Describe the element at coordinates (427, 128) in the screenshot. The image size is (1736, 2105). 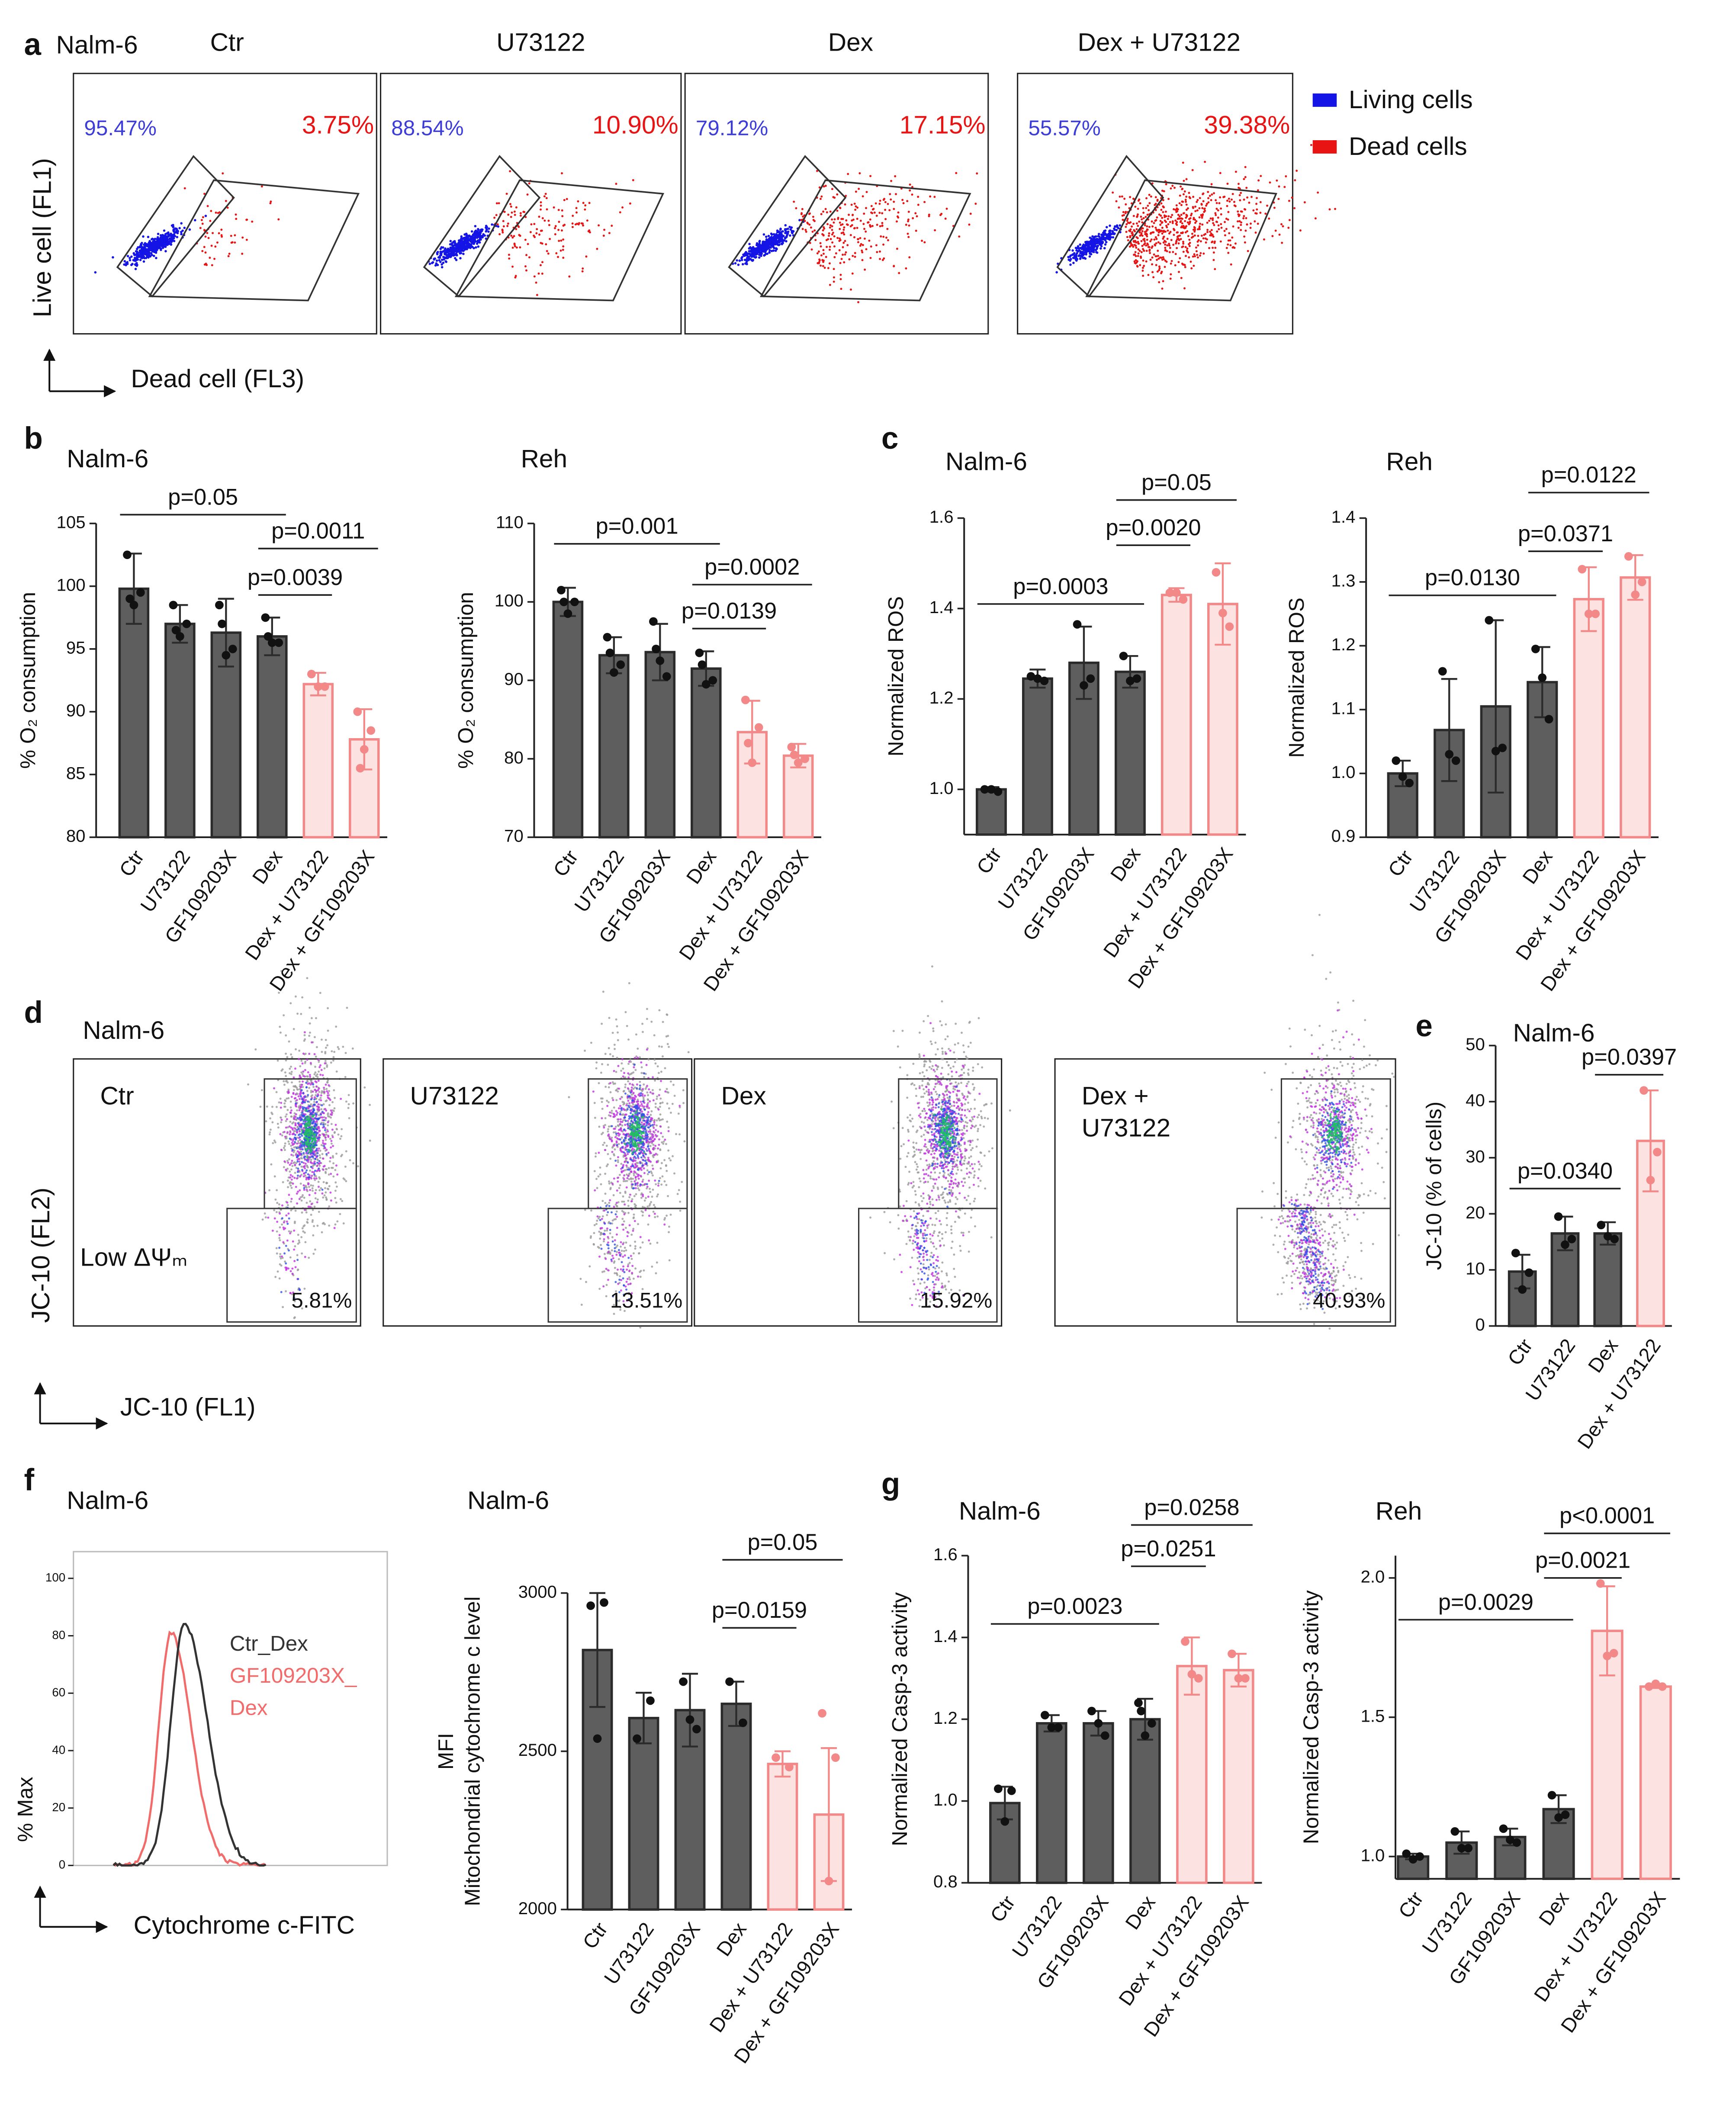
I see `living-percent: 88.54%` at that location.